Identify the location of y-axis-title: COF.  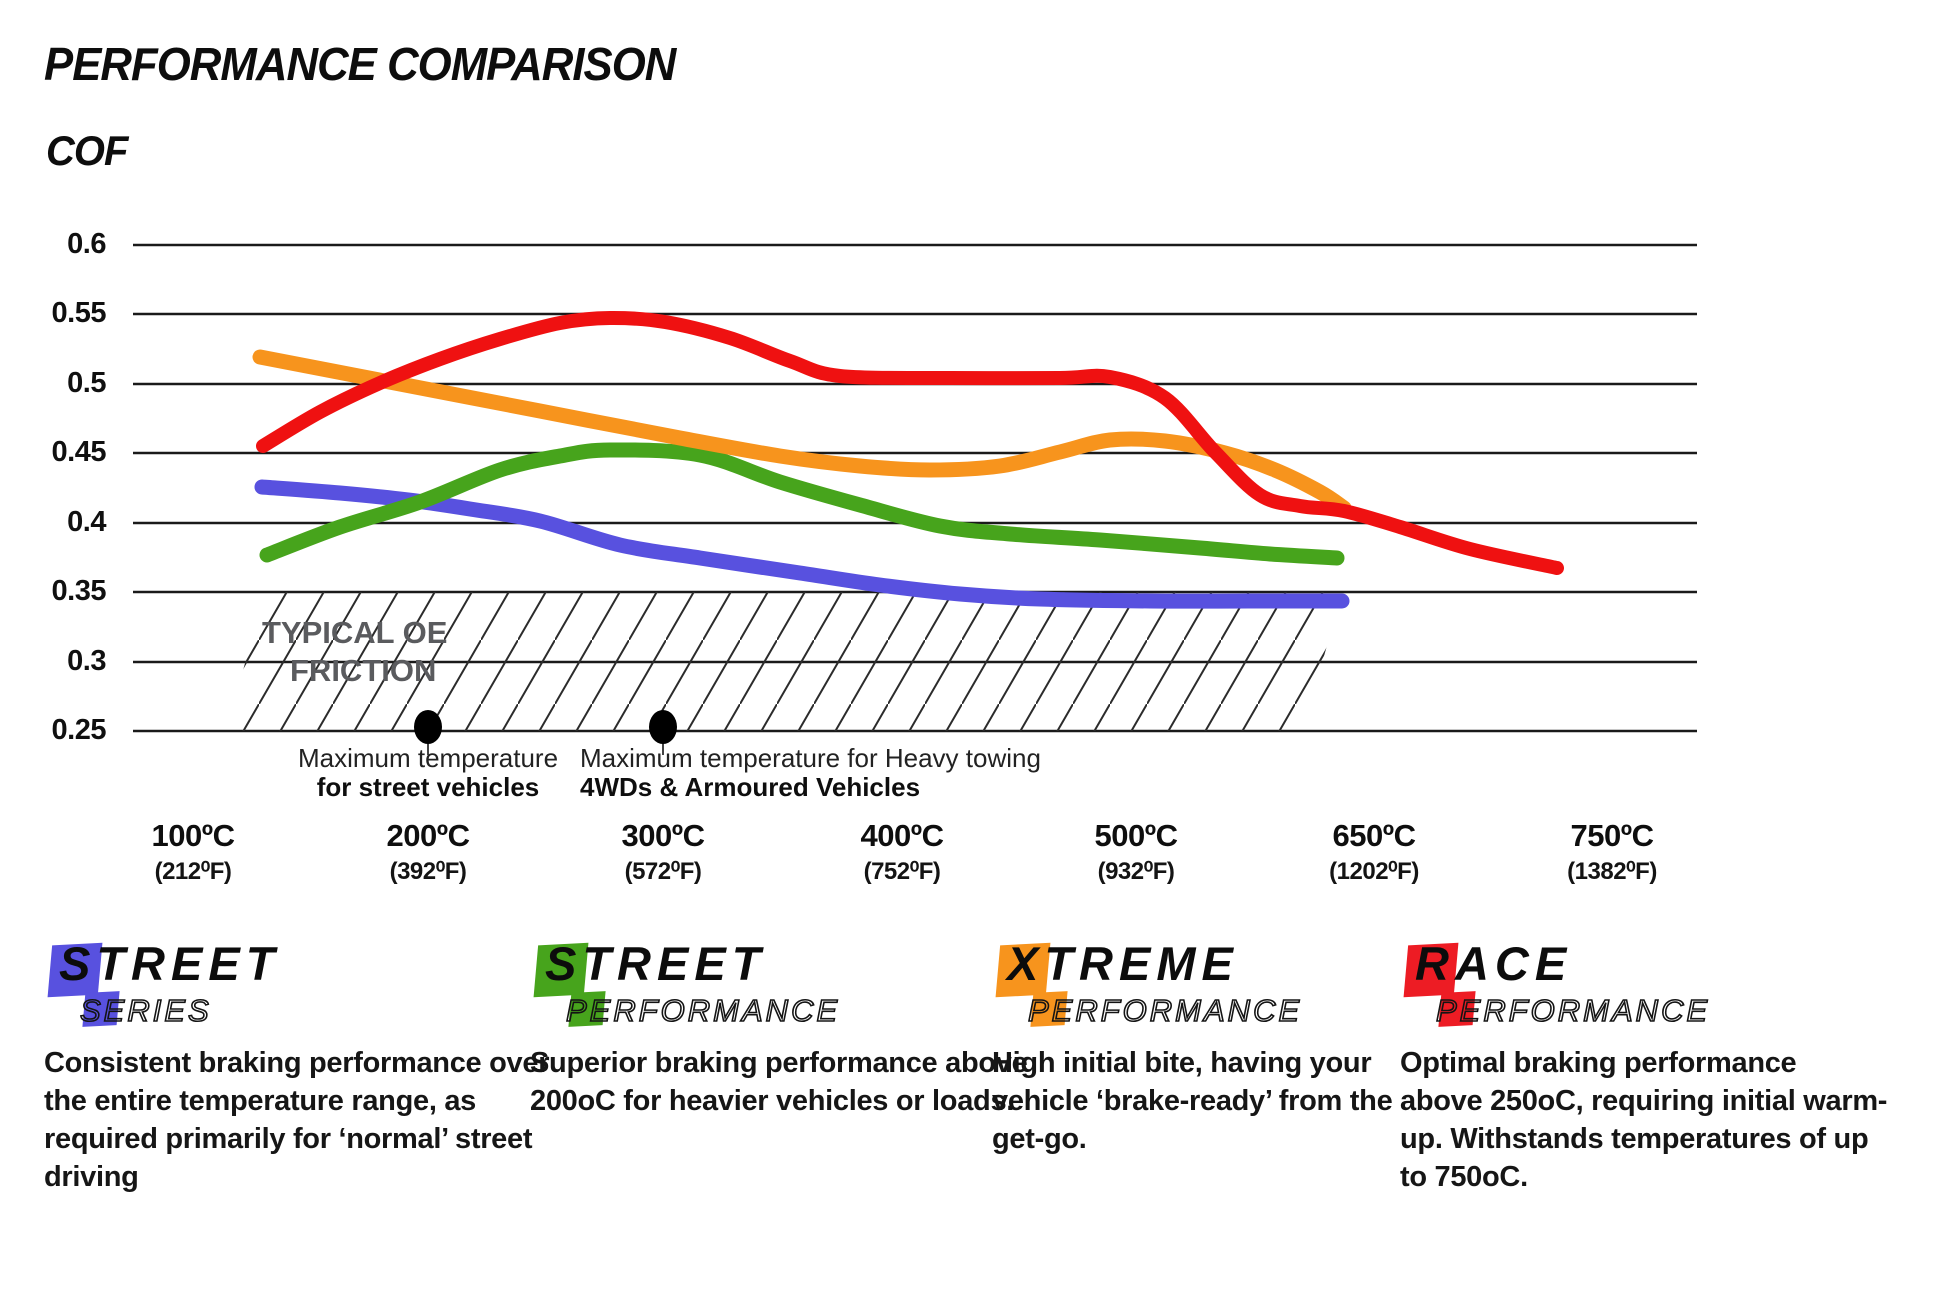
(87, 150).